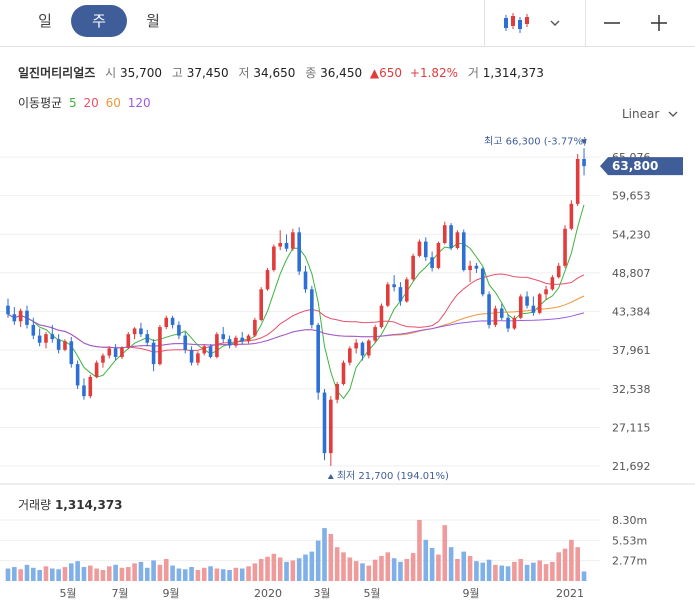  Describe the element at coordinates (650, 114) in the screenshot. I see `scale-selector: Linear` at that location.